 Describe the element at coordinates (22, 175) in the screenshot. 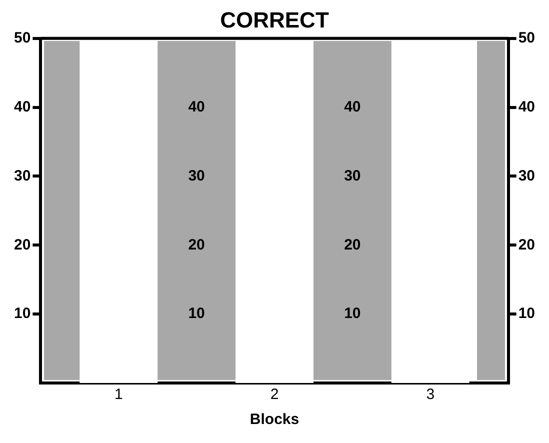

I see `y-tick-label: 30` at that location.